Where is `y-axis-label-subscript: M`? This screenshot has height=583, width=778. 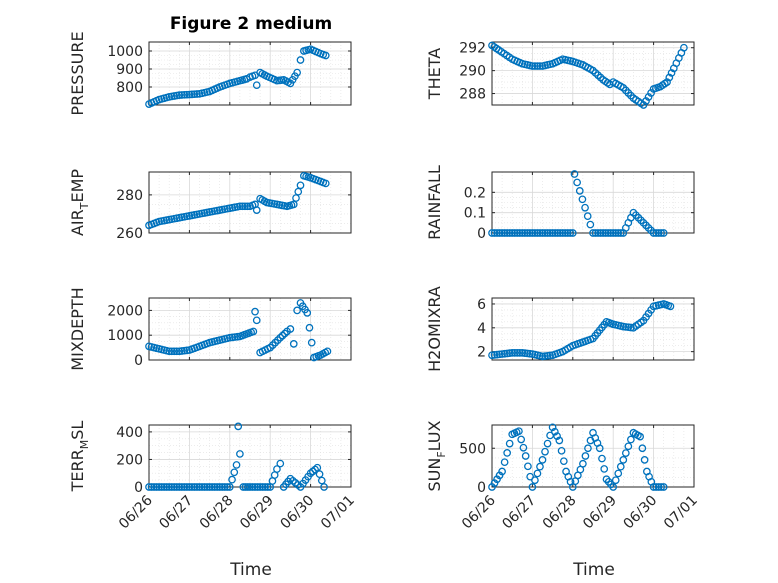 y-axis-label-subscript: M is located at coordinates (84, 445).